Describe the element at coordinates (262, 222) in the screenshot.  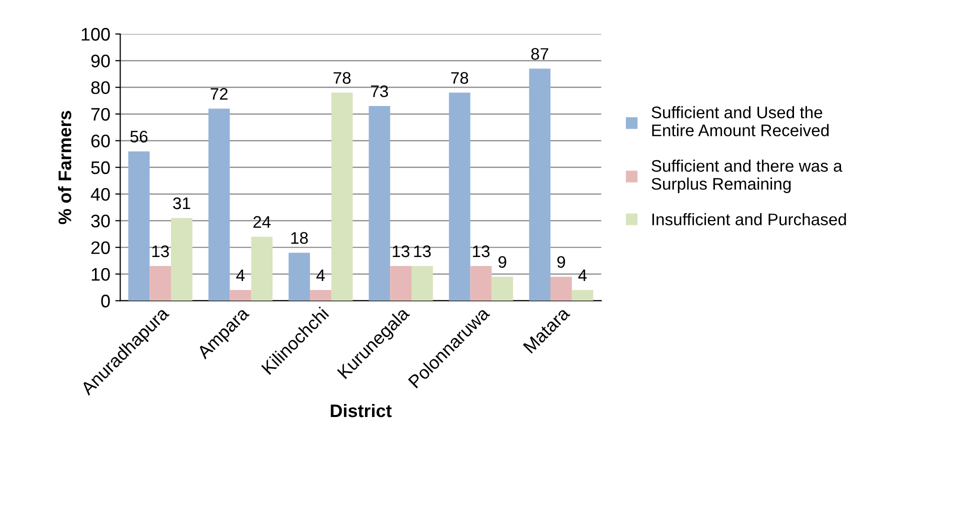
I see `data-label: 24` at that location.